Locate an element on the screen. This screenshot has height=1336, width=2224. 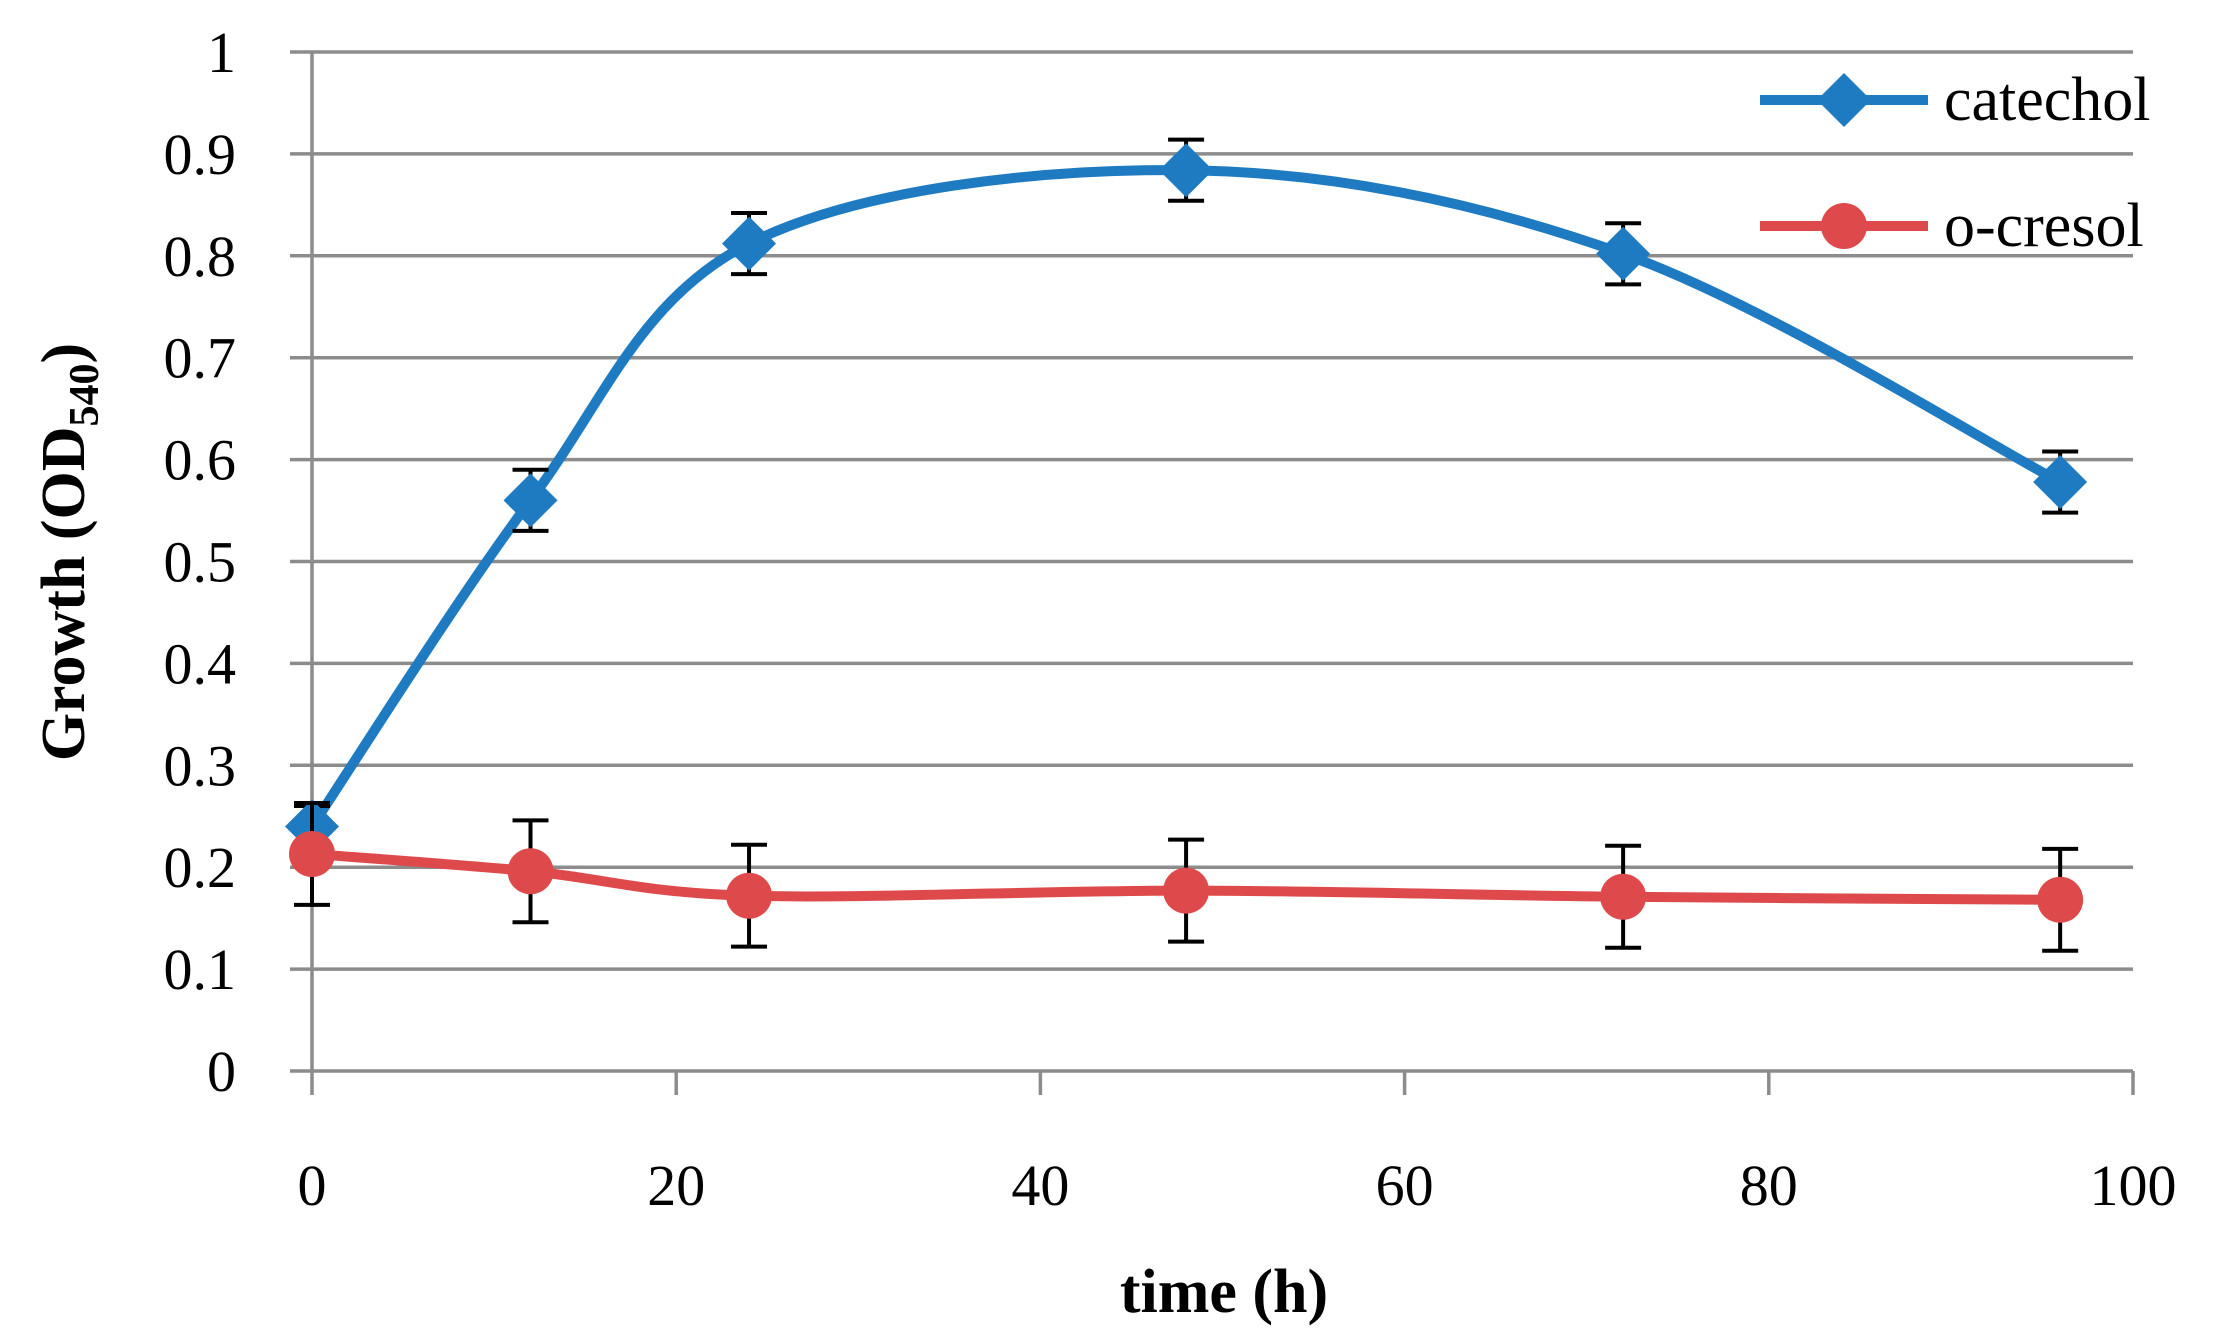
y-tick-label: 0.3 is located at coordinates (200, 765).